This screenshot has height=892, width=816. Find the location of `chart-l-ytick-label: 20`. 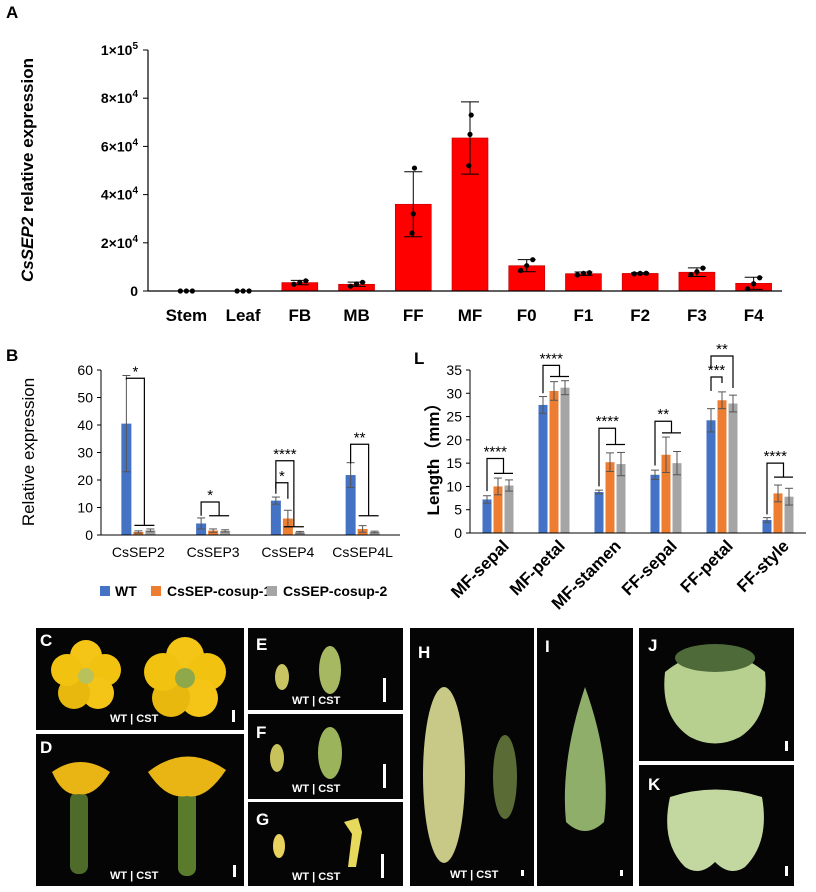

chart-l-ytick-label: 20 is located at coordinates (454, 440).